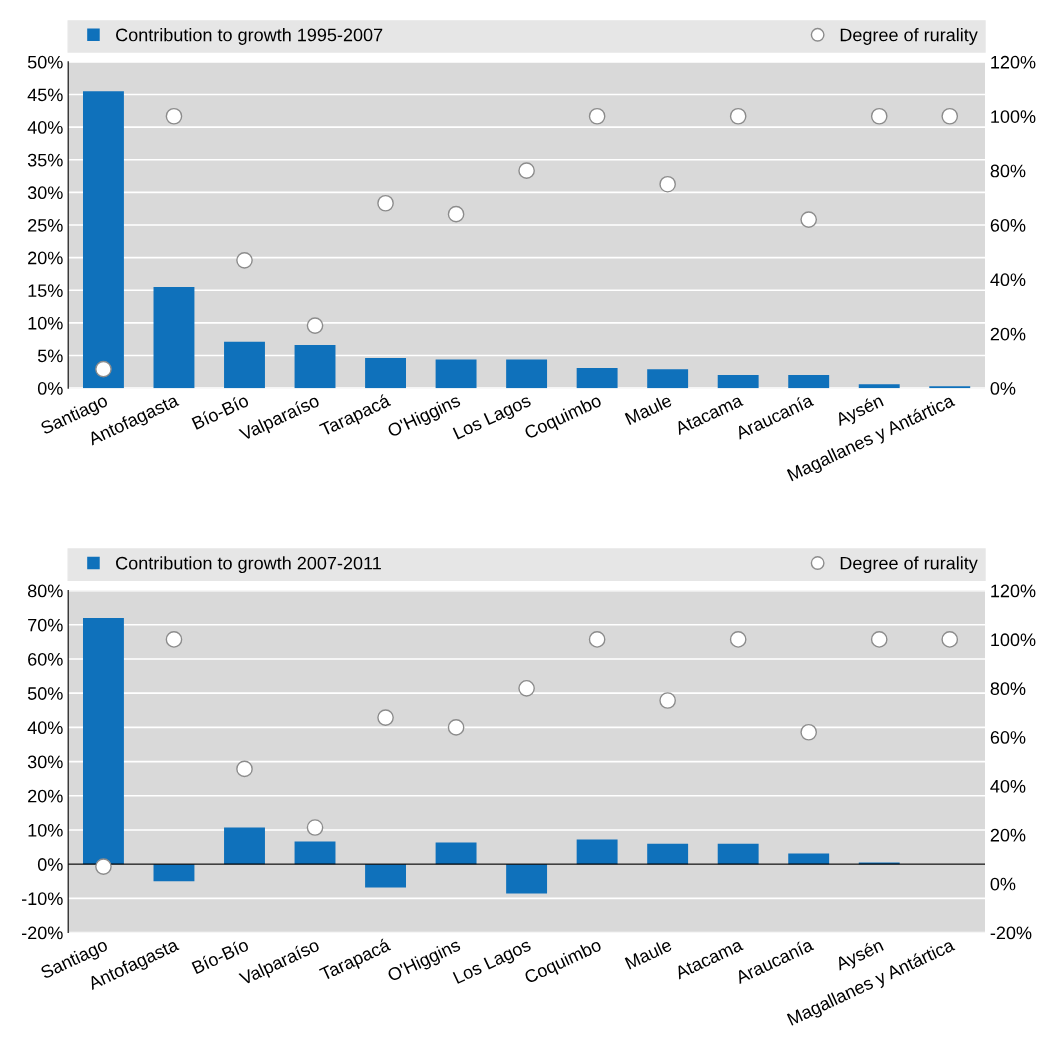 The height and width of the screenshot is (1049, 1049). What do you see at coordinates (45, 659) in the screenshot?
I see `y-tick-label: 60%` at bounding box center [45, 659].